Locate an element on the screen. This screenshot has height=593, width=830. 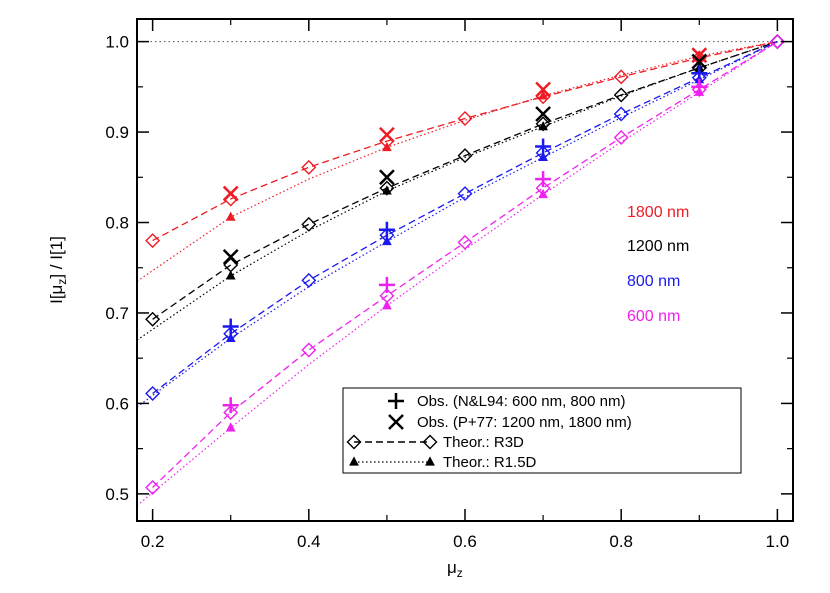
x-tick-label: 1.0 is located at coordinates (778, 541).